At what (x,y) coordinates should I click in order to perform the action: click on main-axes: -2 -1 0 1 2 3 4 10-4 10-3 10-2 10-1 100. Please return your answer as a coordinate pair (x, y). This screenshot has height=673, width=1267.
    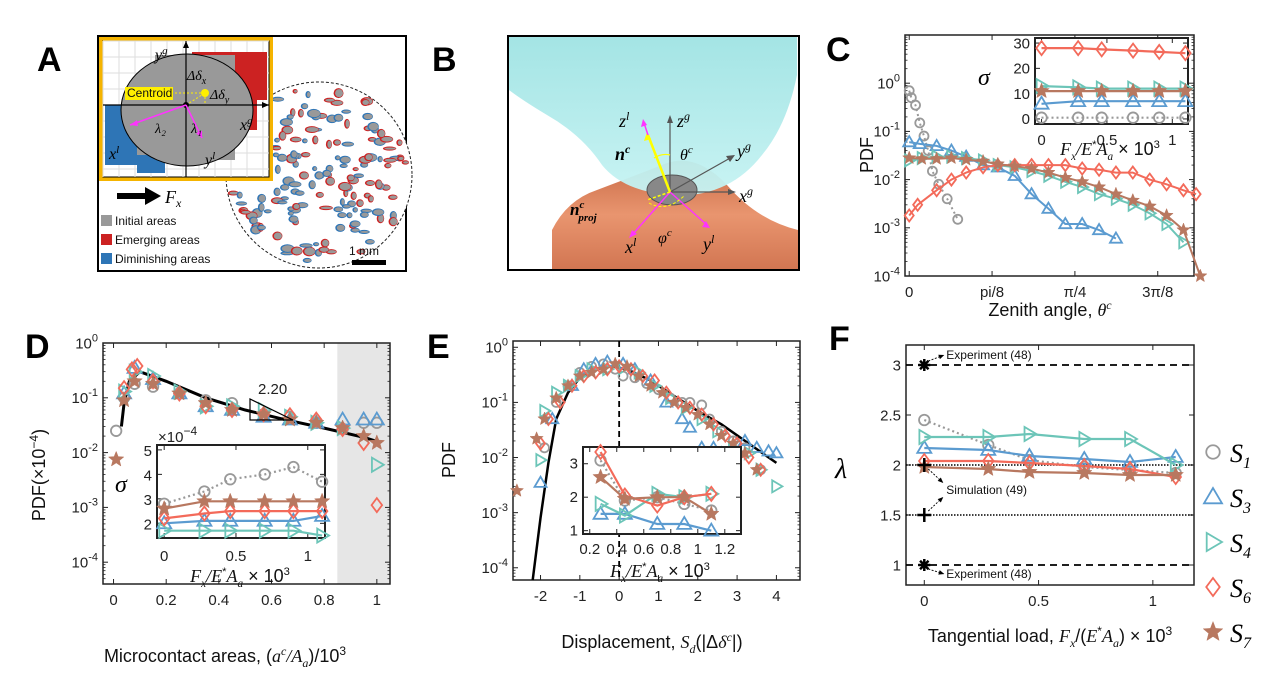
    Looking at the image, I should click on (641, 471).